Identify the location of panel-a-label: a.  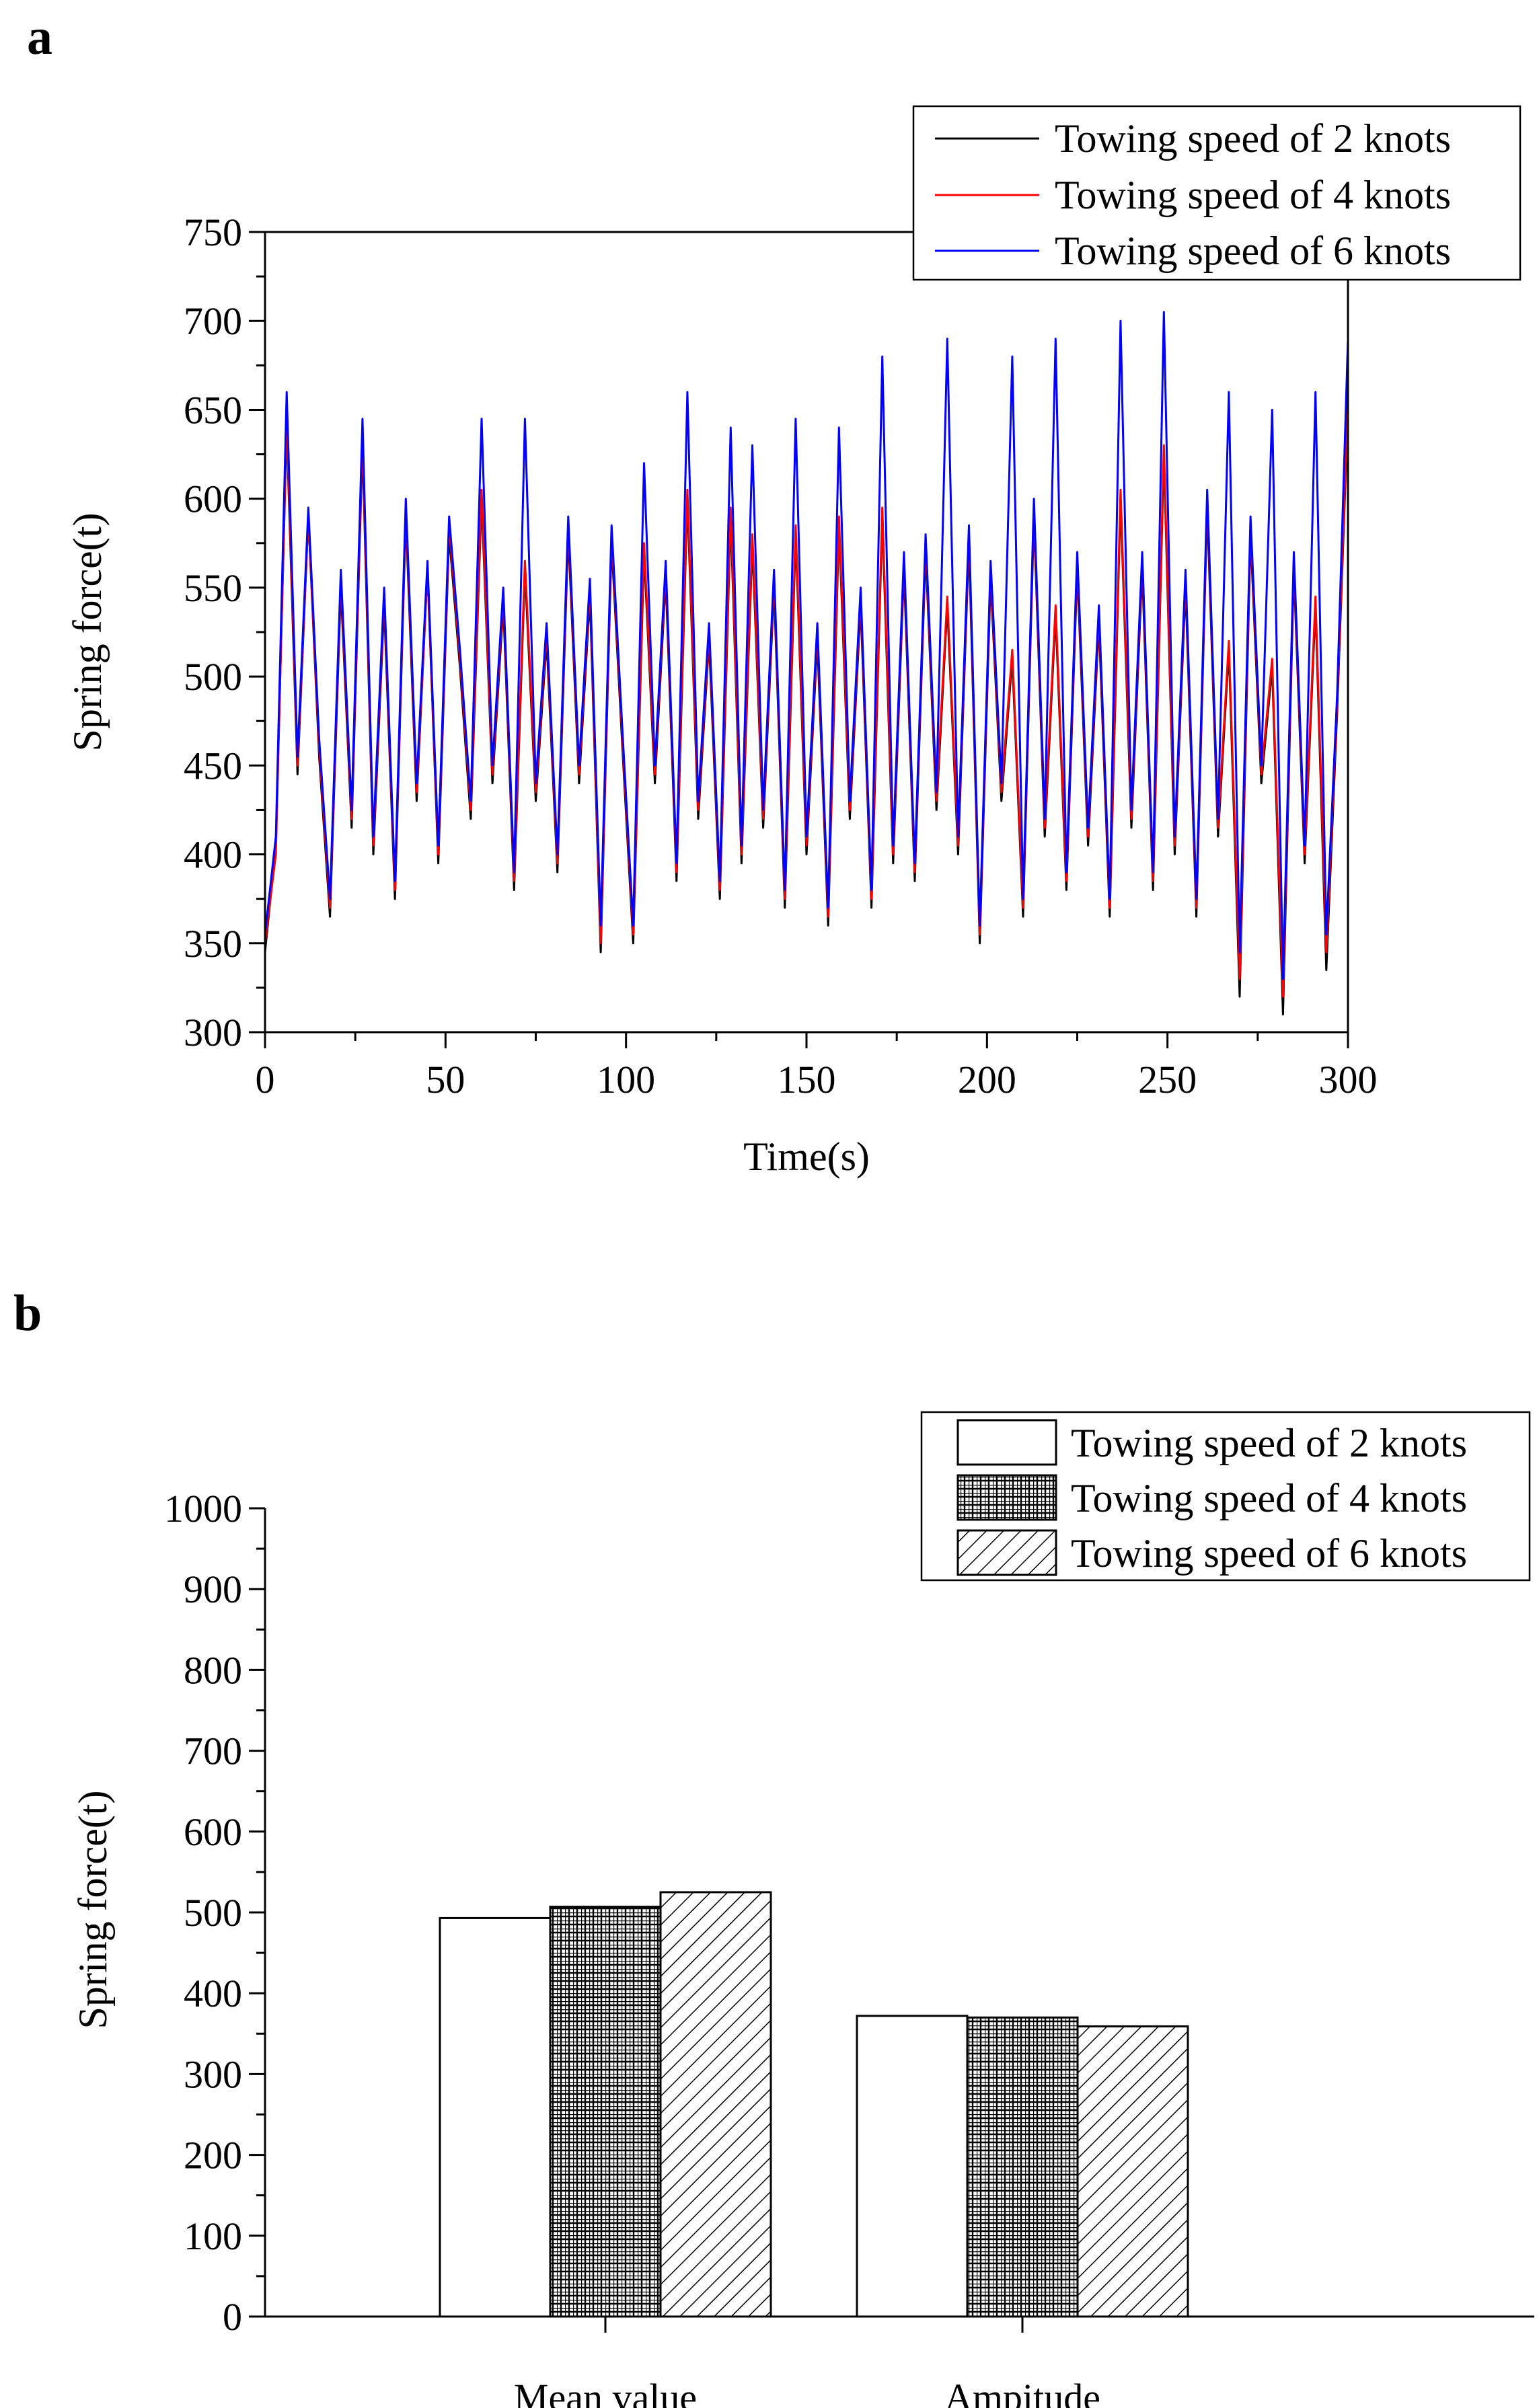
(39, 37).